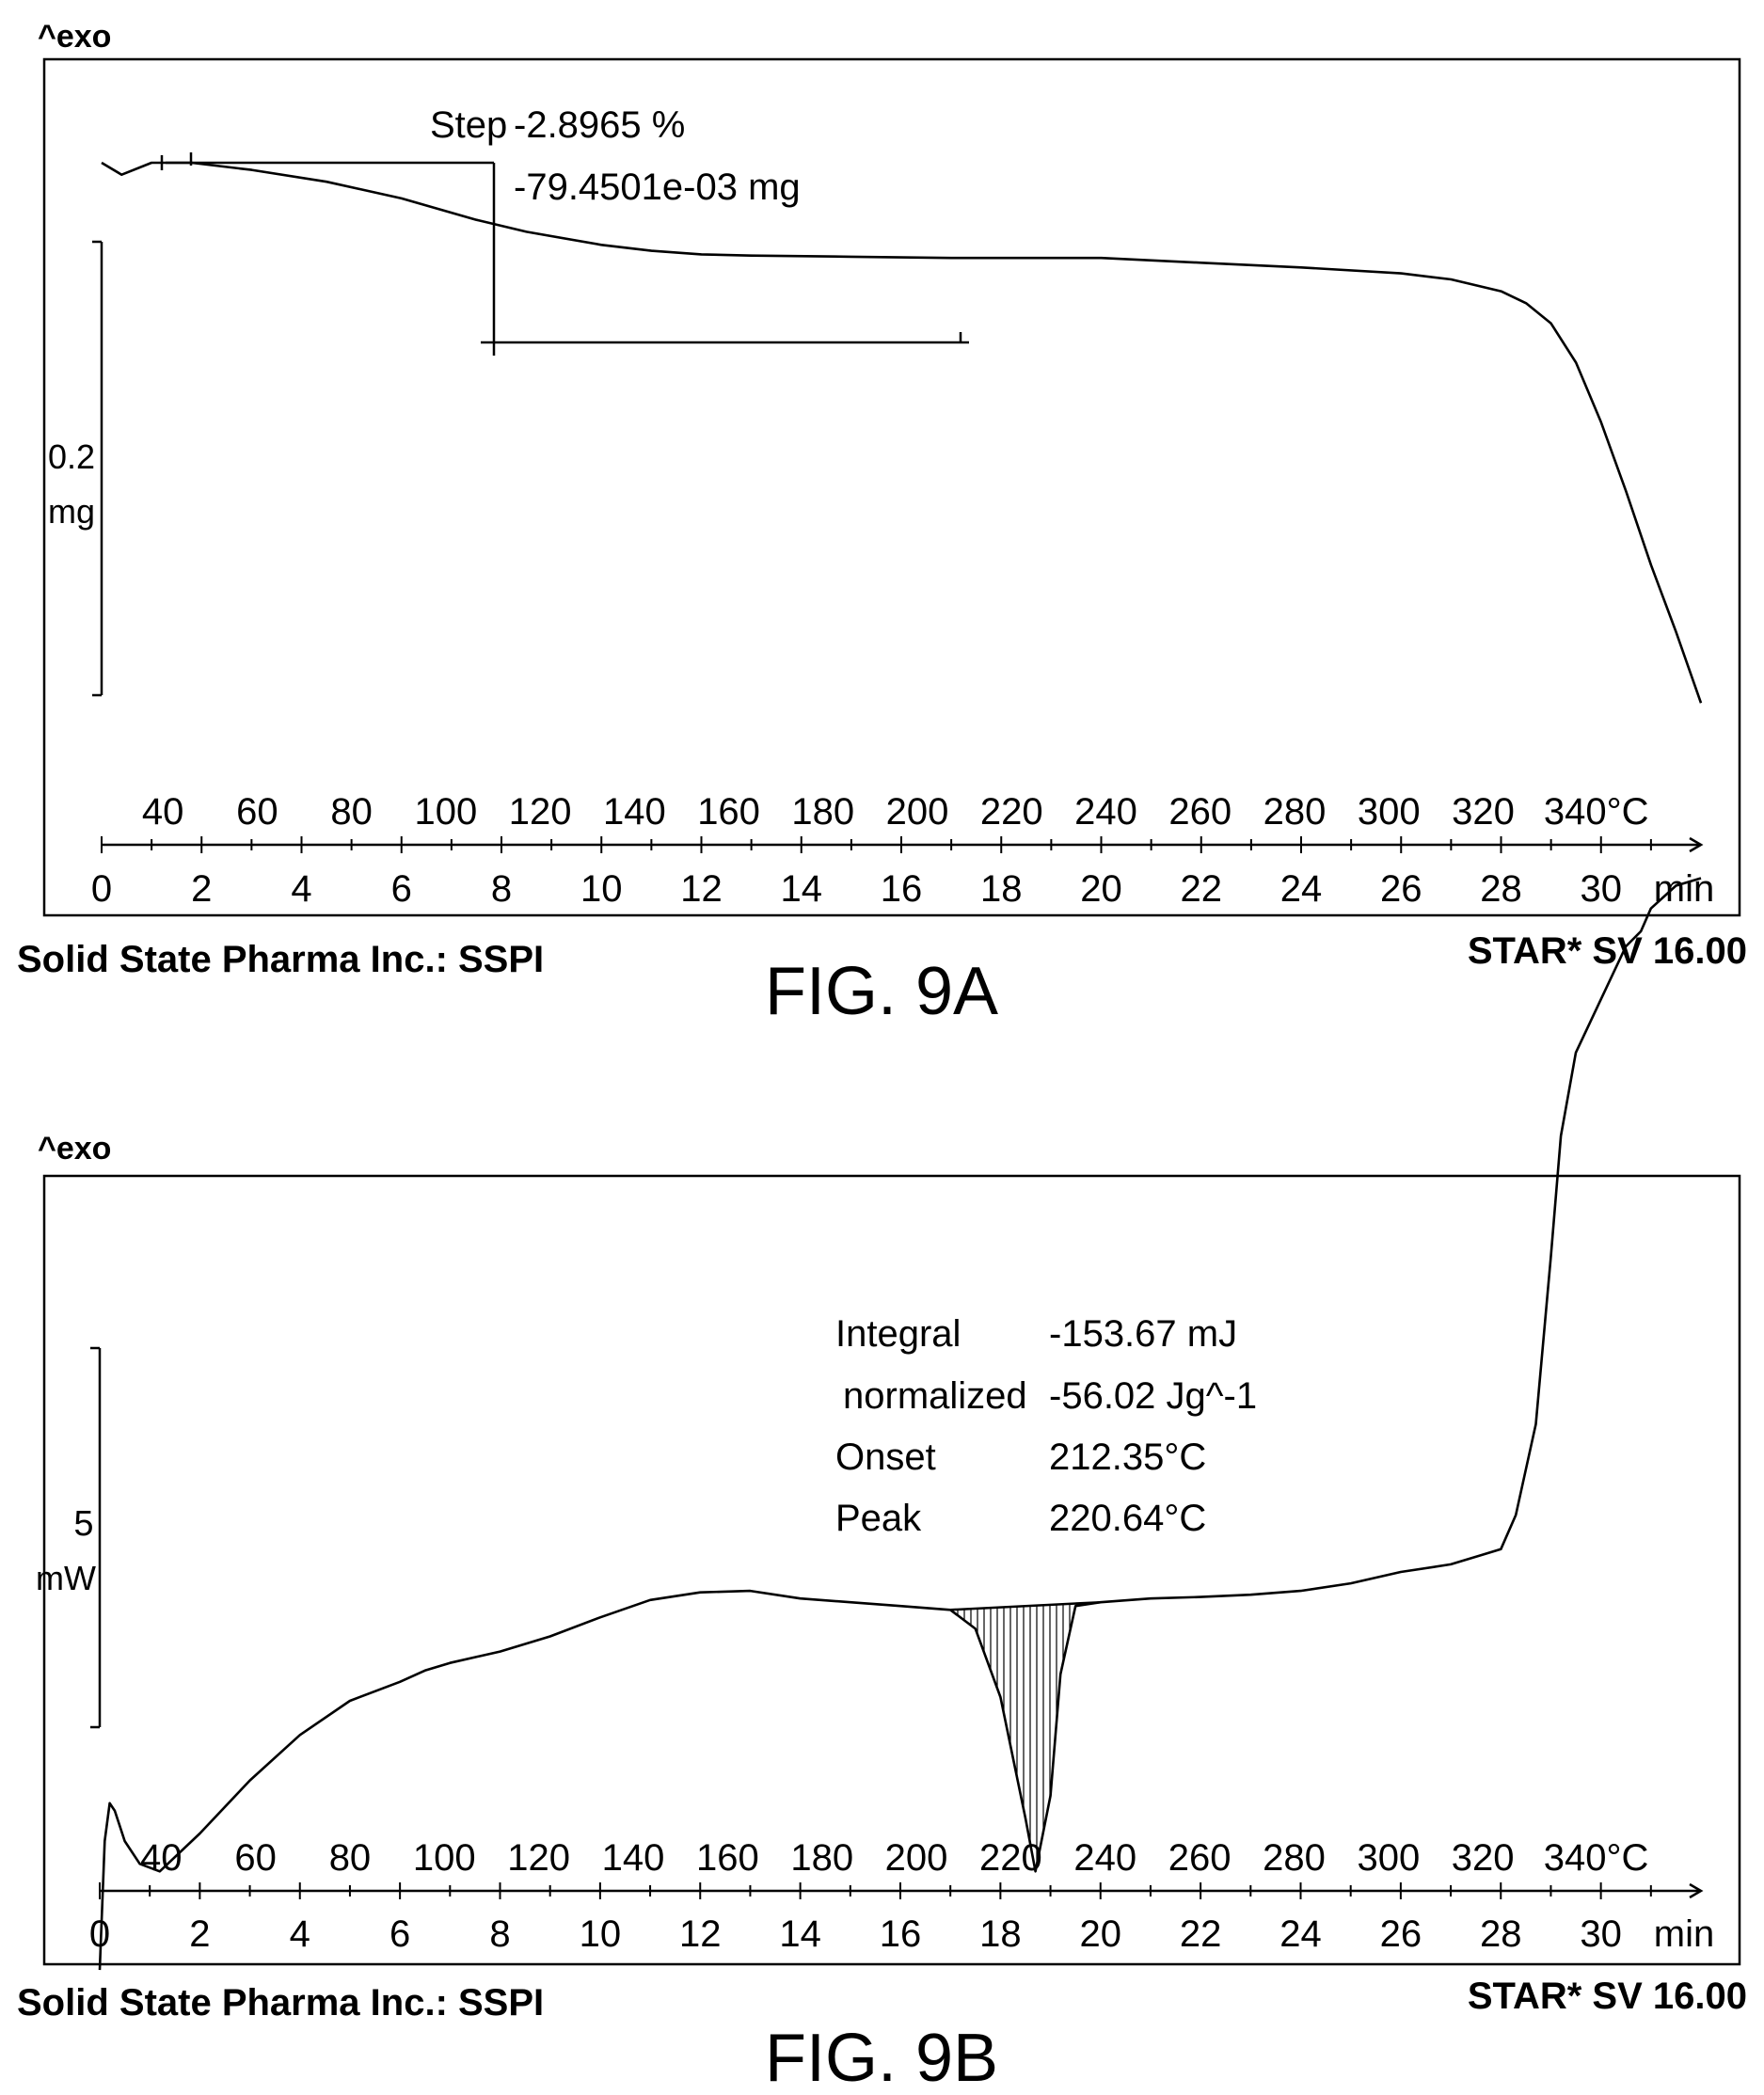 This screenshot has height=2095, width=1764. What do you see at coordinates (1684, 889) in the screenshot?
I see `time-tick-label-9a: min` at bounding box center [1684, 889].